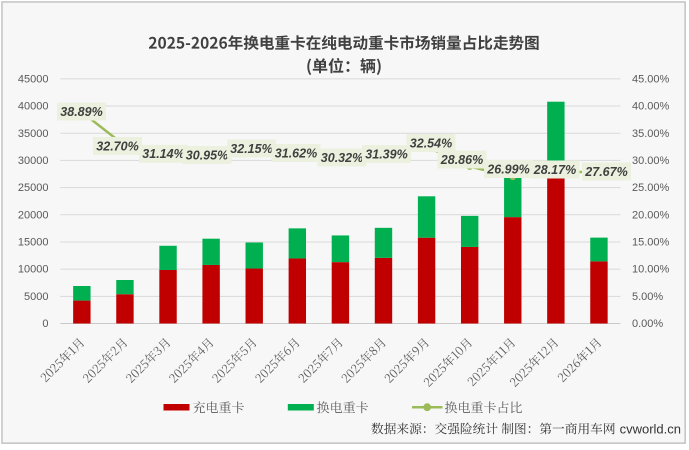 Image resolution: width=689 pixels, height=450 pixels. What do you see at coordinates (651, 270) in the screenshot?
I see `svg-text: 10.00%` at bounding box center [651, 270].